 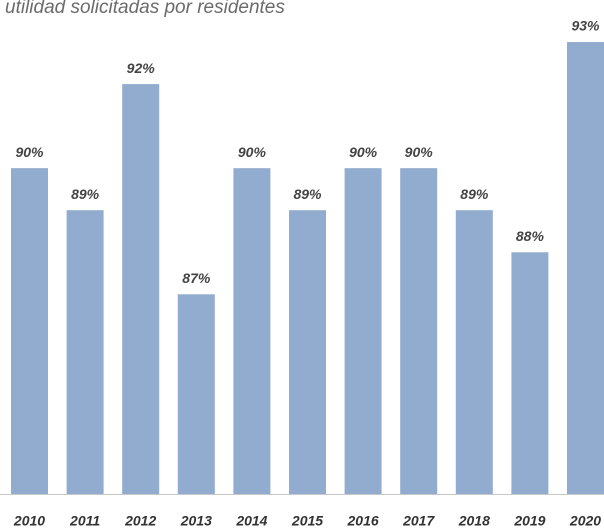 What do you see at coordinates (585, 26) in the screenshot?
I see `value-label: 93%` at bounding box center [585, 26].